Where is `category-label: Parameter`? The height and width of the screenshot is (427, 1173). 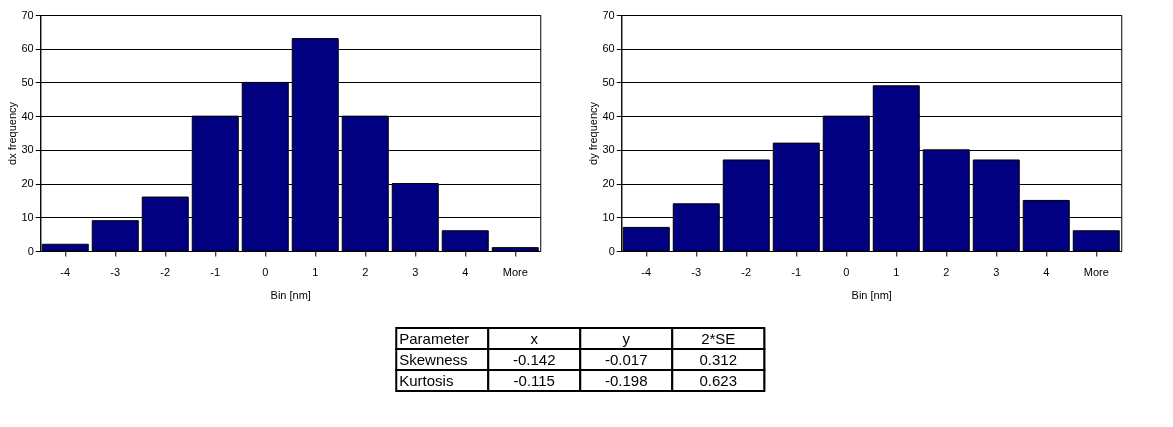
category-label: Parameter is located at coordinates (434, 338).